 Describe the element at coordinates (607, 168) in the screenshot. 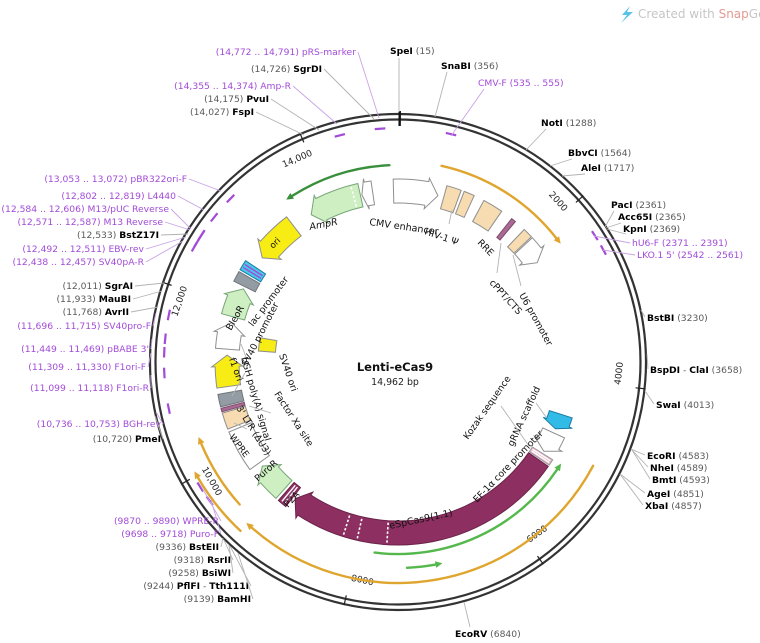

I see `enzyme-label-AleI: AleI (1717)` at that location.